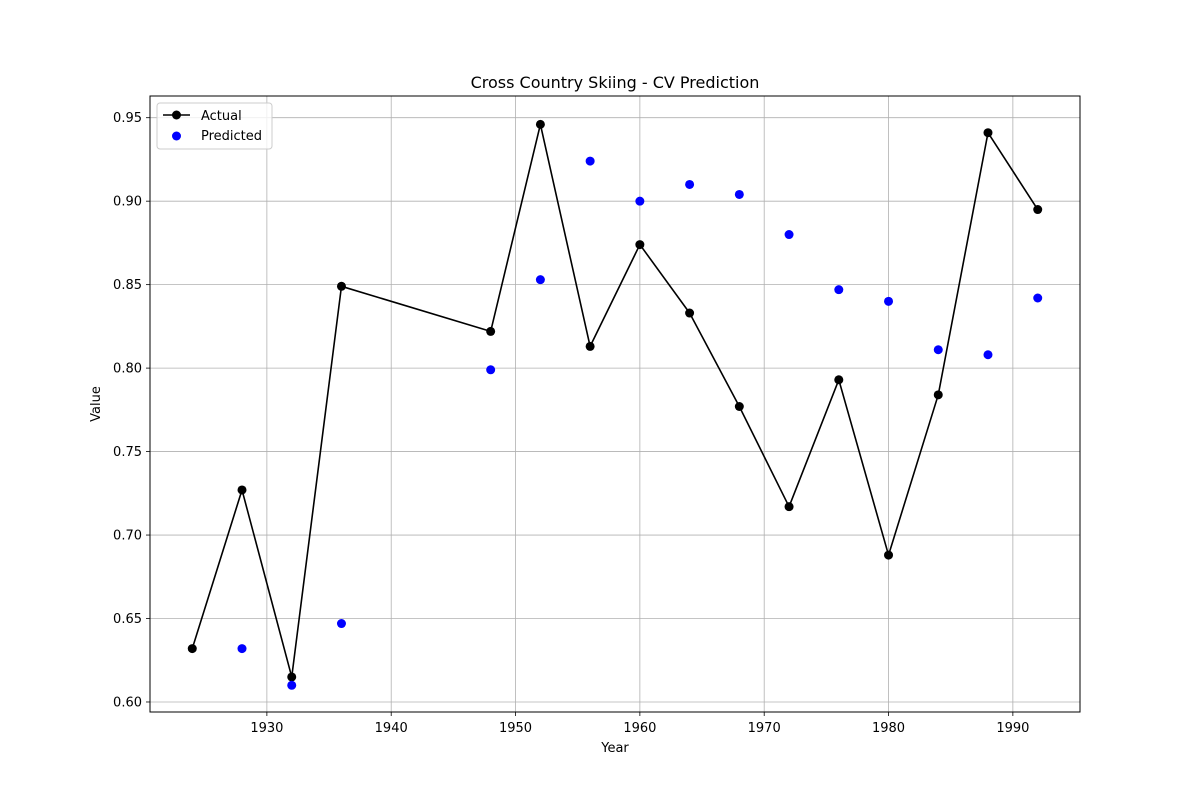 This screenshot has width=1200, height=800. Describe the element at coordinates (127, 118) in the screenshot. I see `y-tick-label: 0.95` at that location.